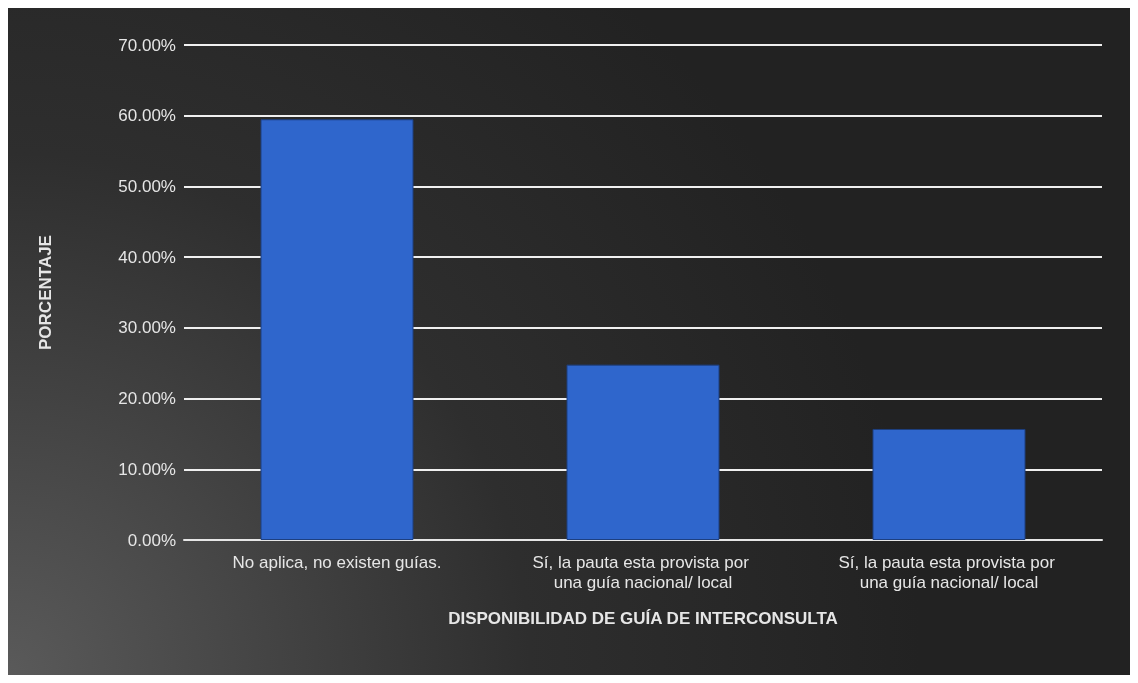  Describe the element at coordinates (147, 116) in the screenshot. I see `y-tick-label: 60.00%` at that location.